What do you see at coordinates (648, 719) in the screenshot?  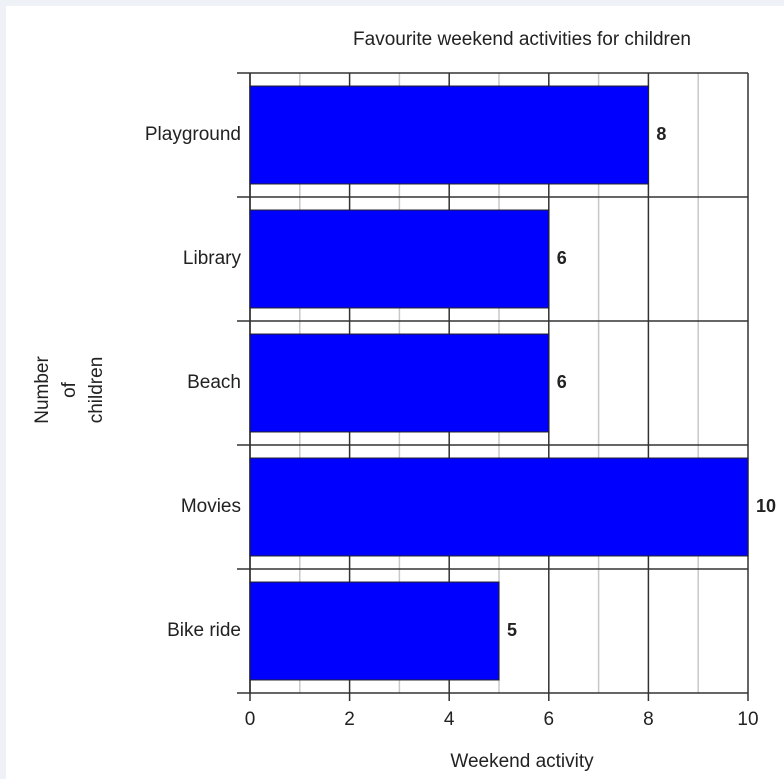 I see `x-tick-label: 8` at bounding box center [648, 719].